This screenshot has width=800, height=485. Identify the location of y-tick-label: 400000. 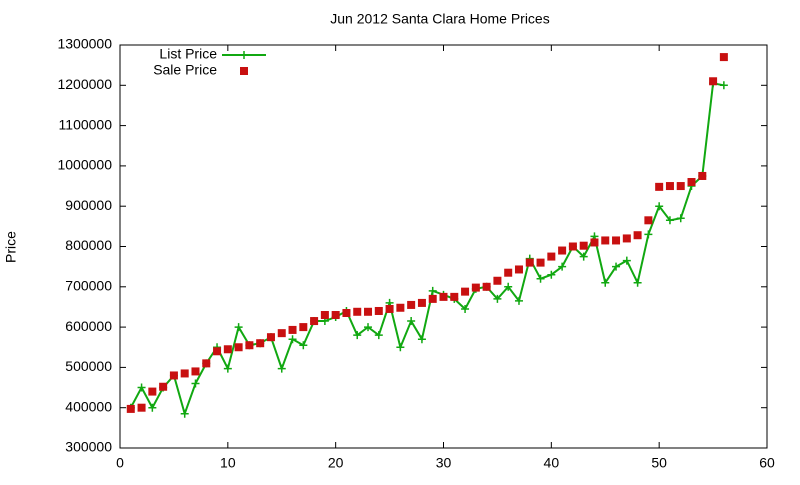
(88, 406).